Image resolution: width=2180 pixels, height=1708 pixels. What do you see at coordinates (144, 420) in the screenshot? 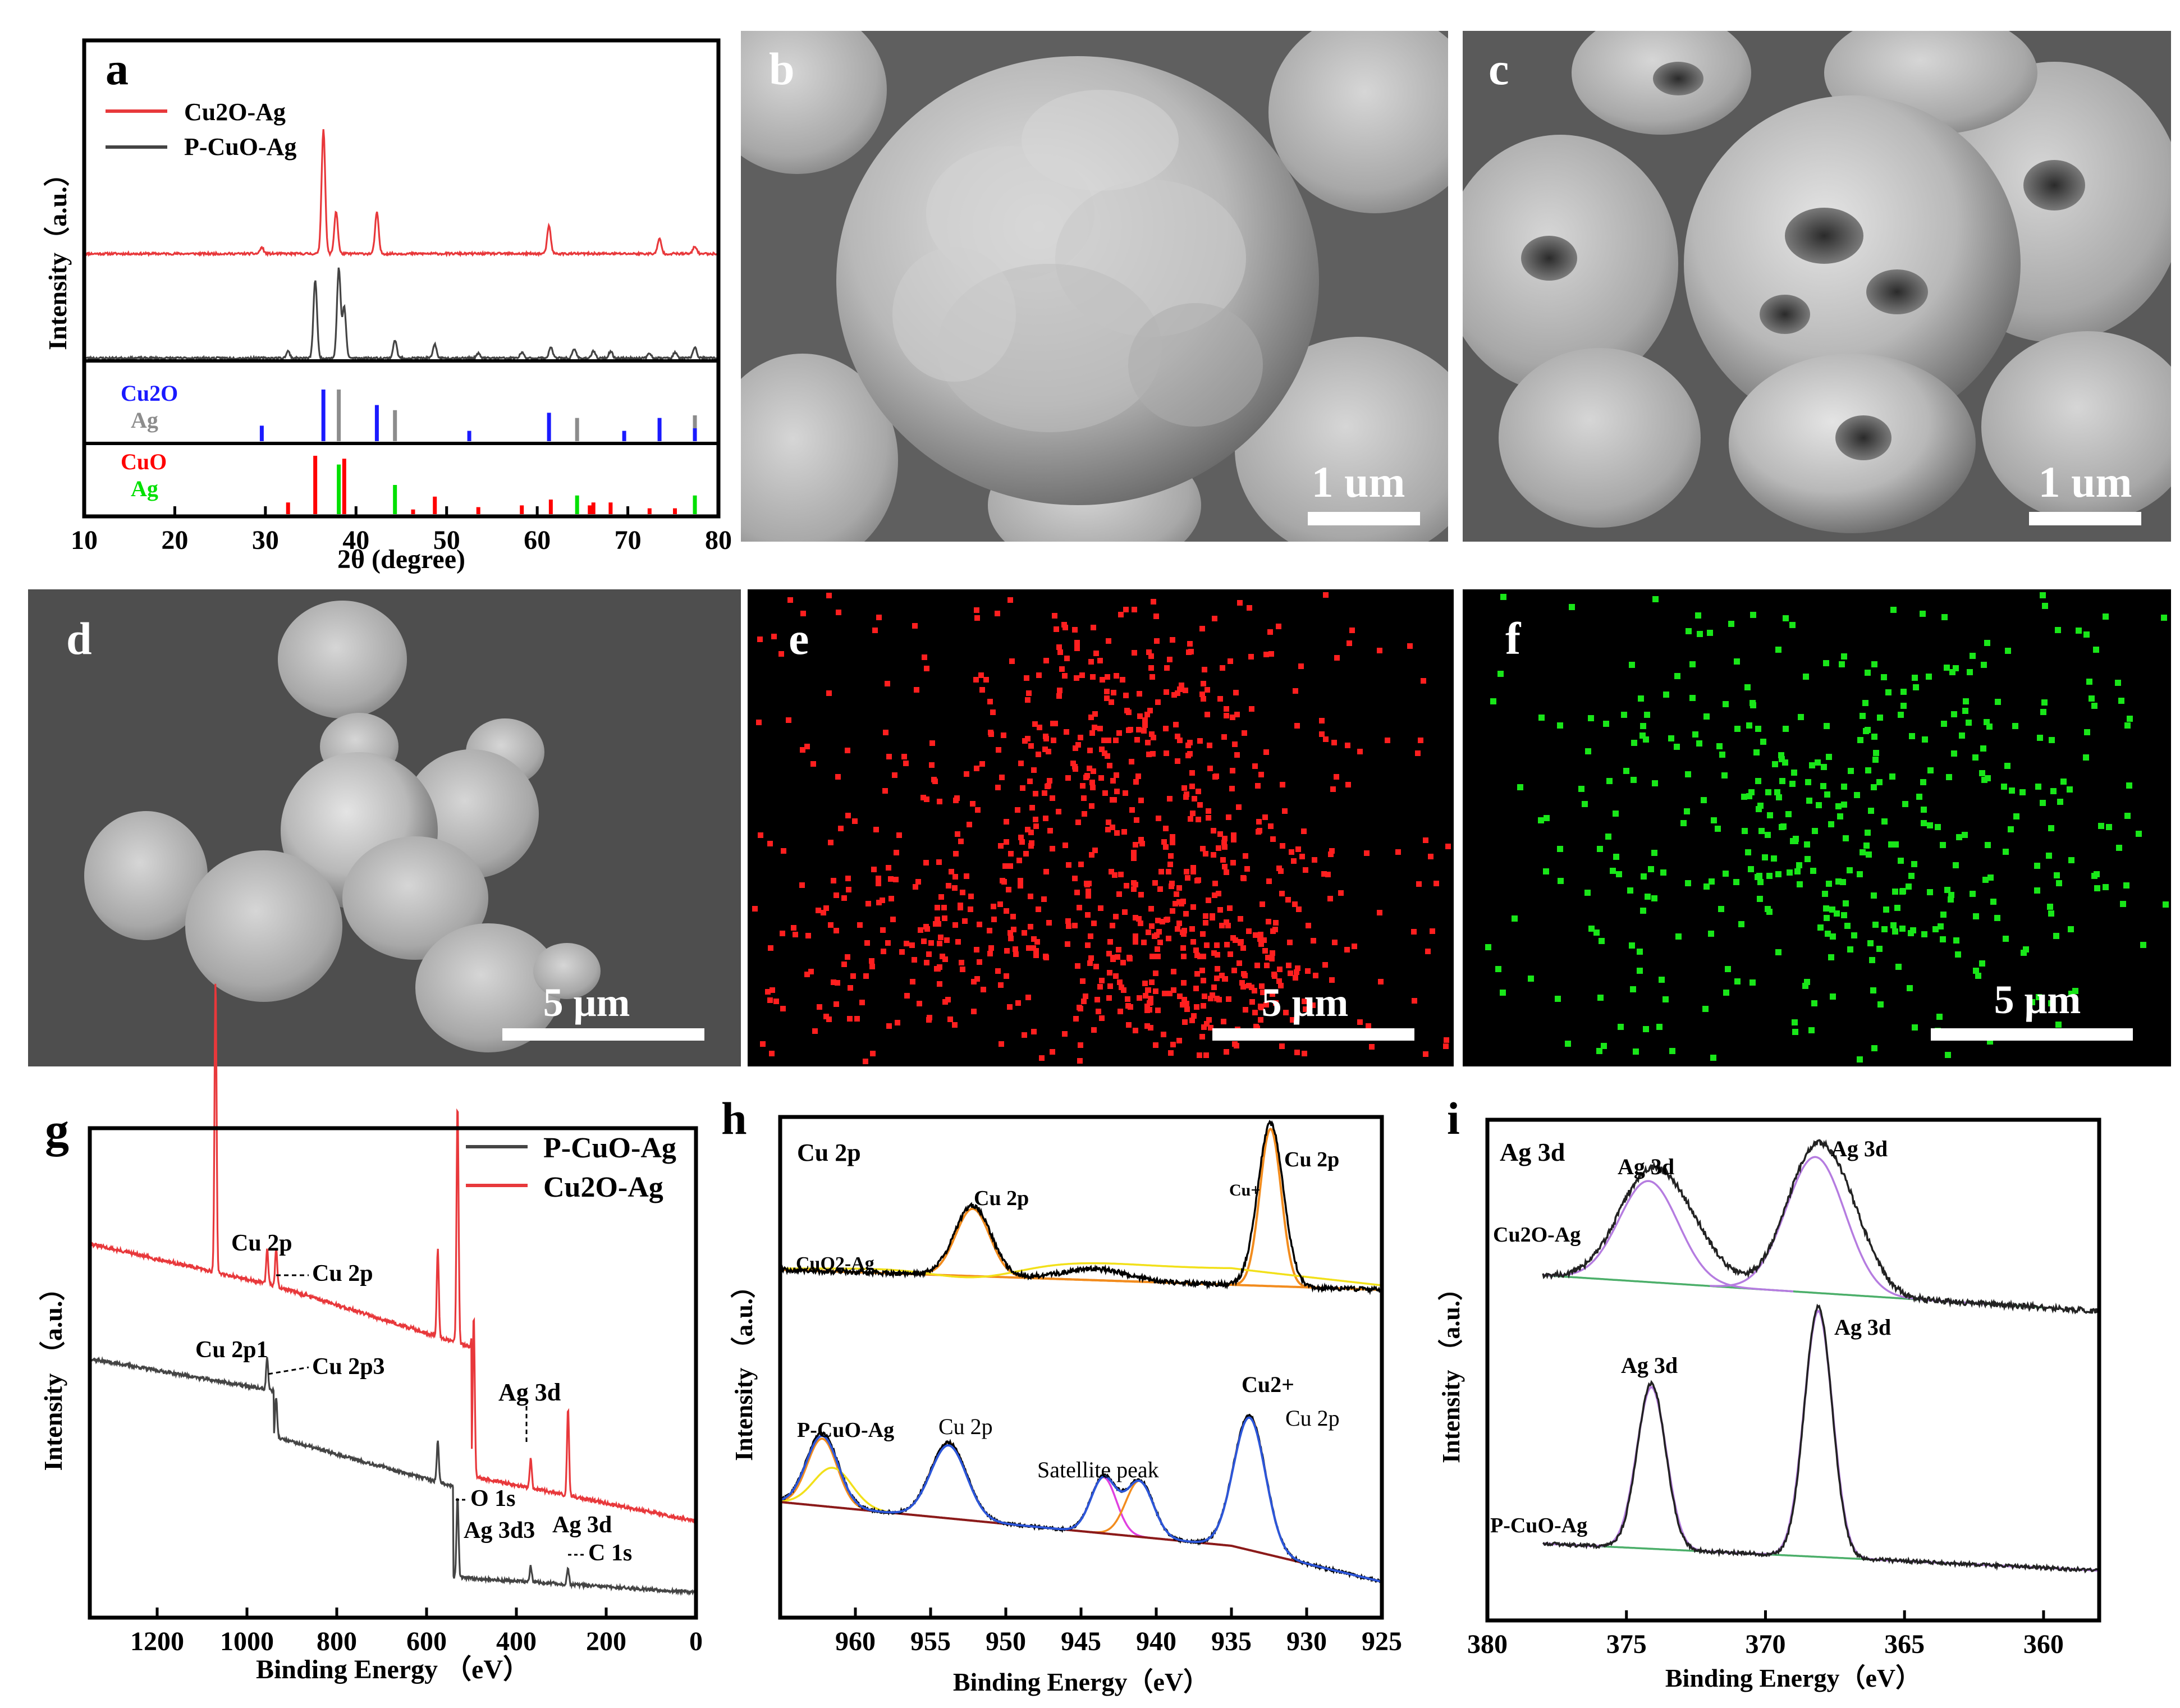
I see `ref-label-ag-top: Ag` at bounding box center [144, 420].